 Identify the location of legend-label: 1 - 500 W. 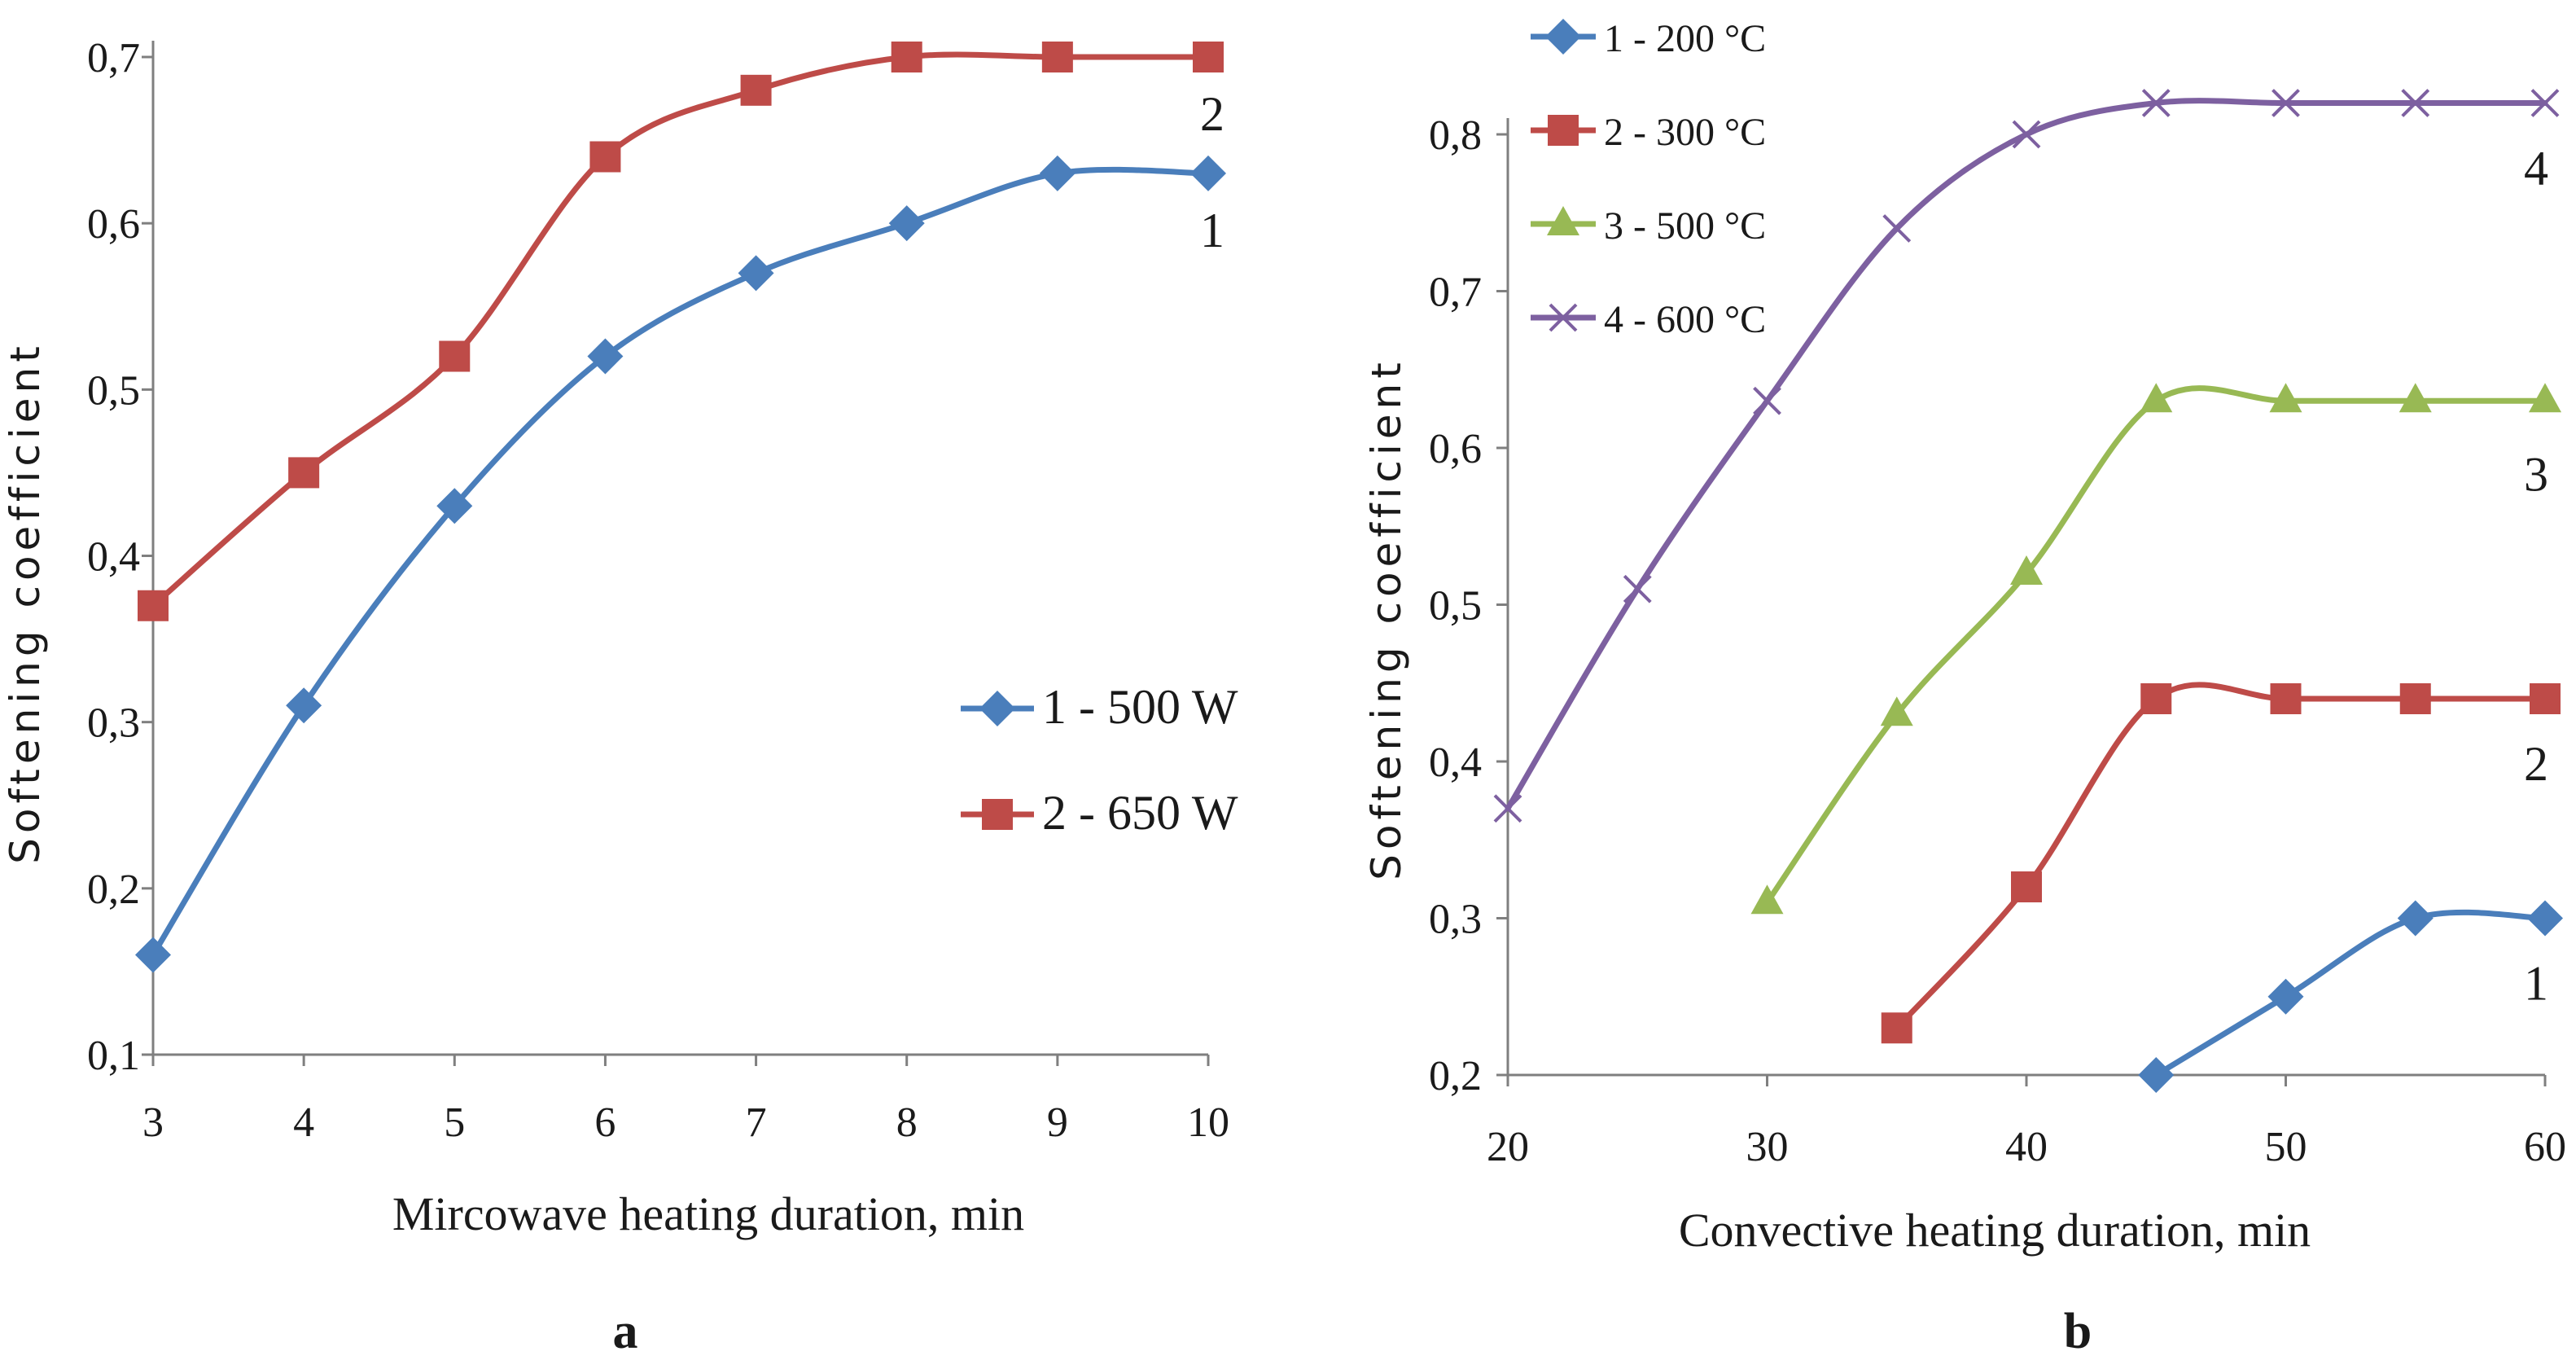
(1140, 707).